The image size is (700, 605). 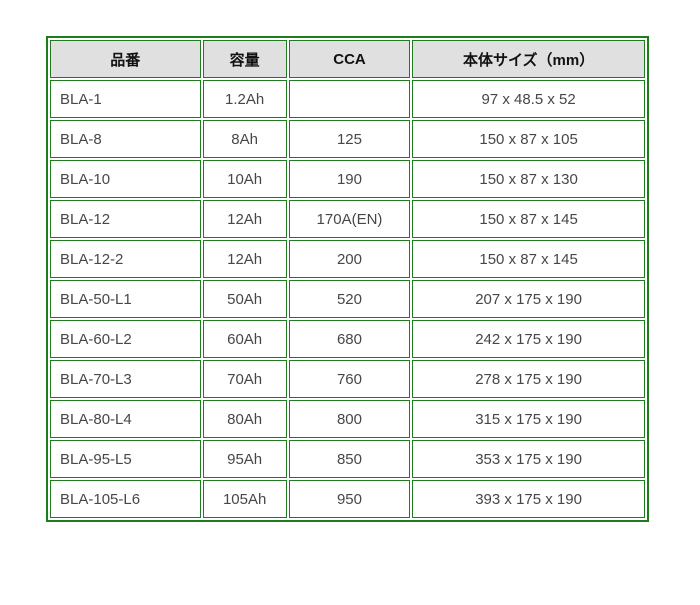 I want to click on col-header-body-size: 本体サイズ（mm）, so click(x=528, y=59).